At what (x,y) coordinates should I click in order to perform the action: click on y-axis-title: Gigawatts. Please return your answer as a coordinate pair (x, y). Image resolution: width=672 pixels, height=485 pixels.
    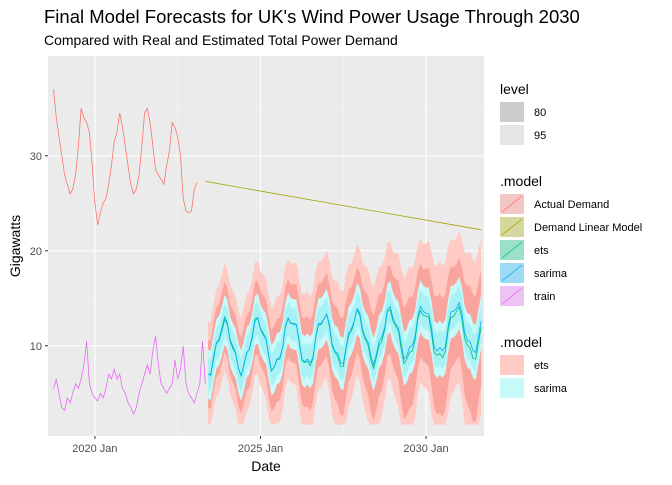
    Looking at the image, I should click on (15, 246).